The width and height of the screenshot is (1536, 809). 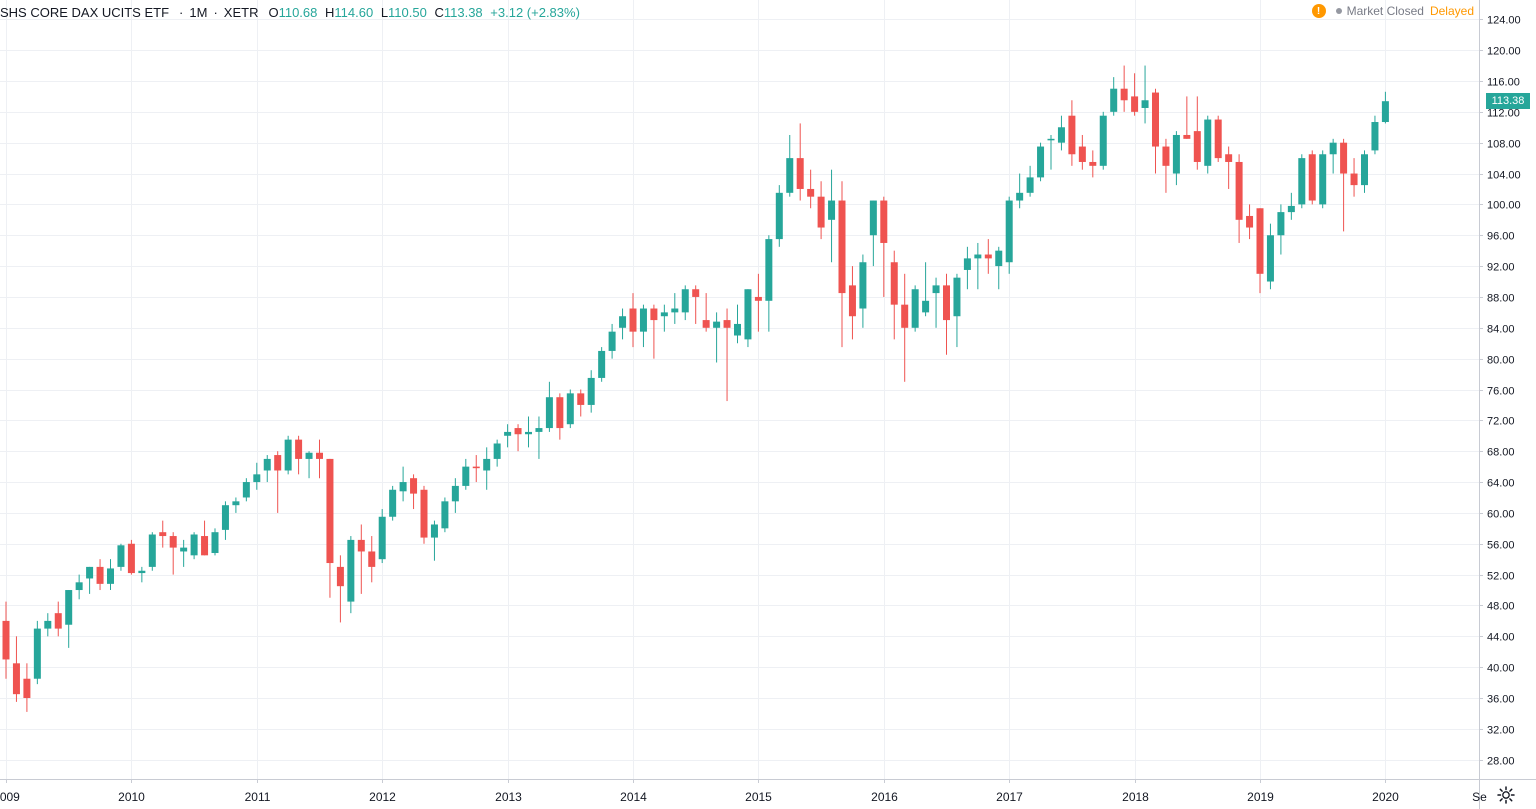 What do you see at coordinates (330, 12) in the screenshot?
I see `high-label: H` at bounding box center [330, 12].